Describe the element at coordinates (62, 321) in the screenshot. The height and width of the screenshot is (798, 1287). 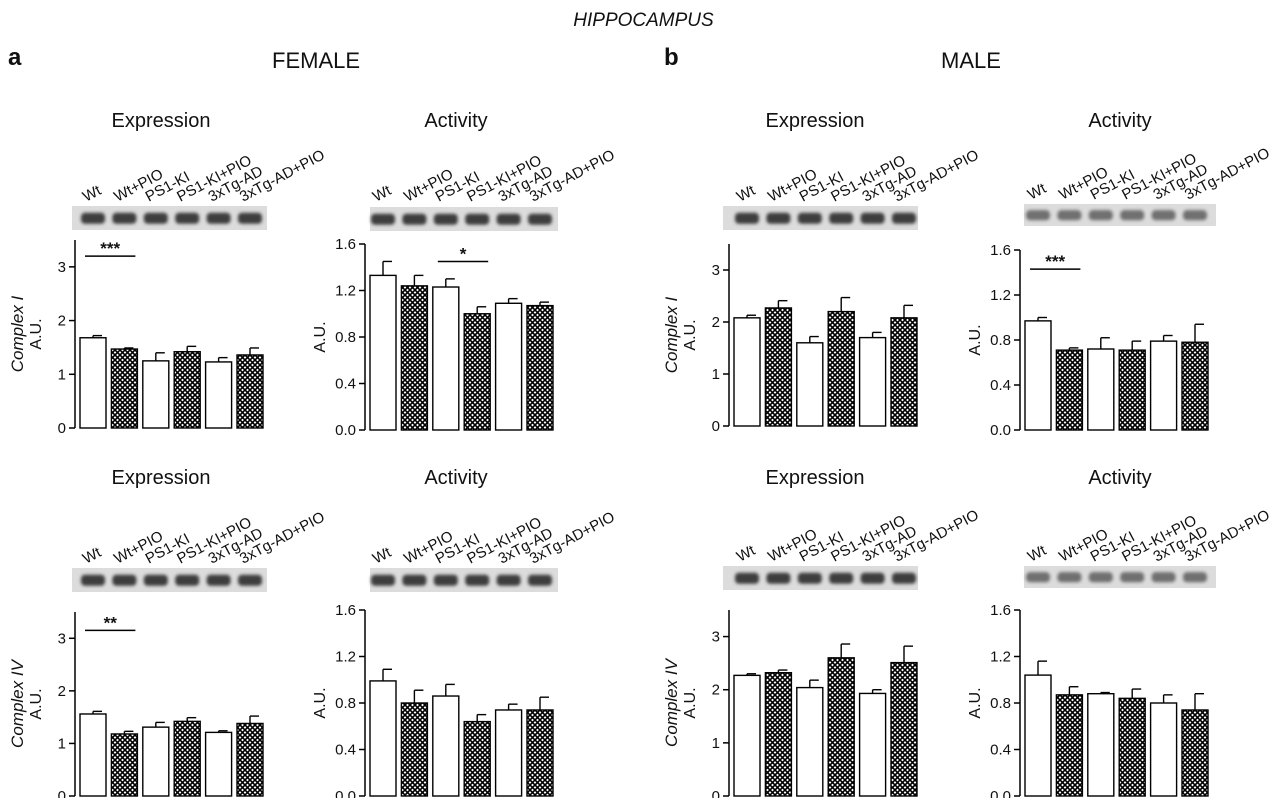
I see `y-tick-label: 2` at that location.